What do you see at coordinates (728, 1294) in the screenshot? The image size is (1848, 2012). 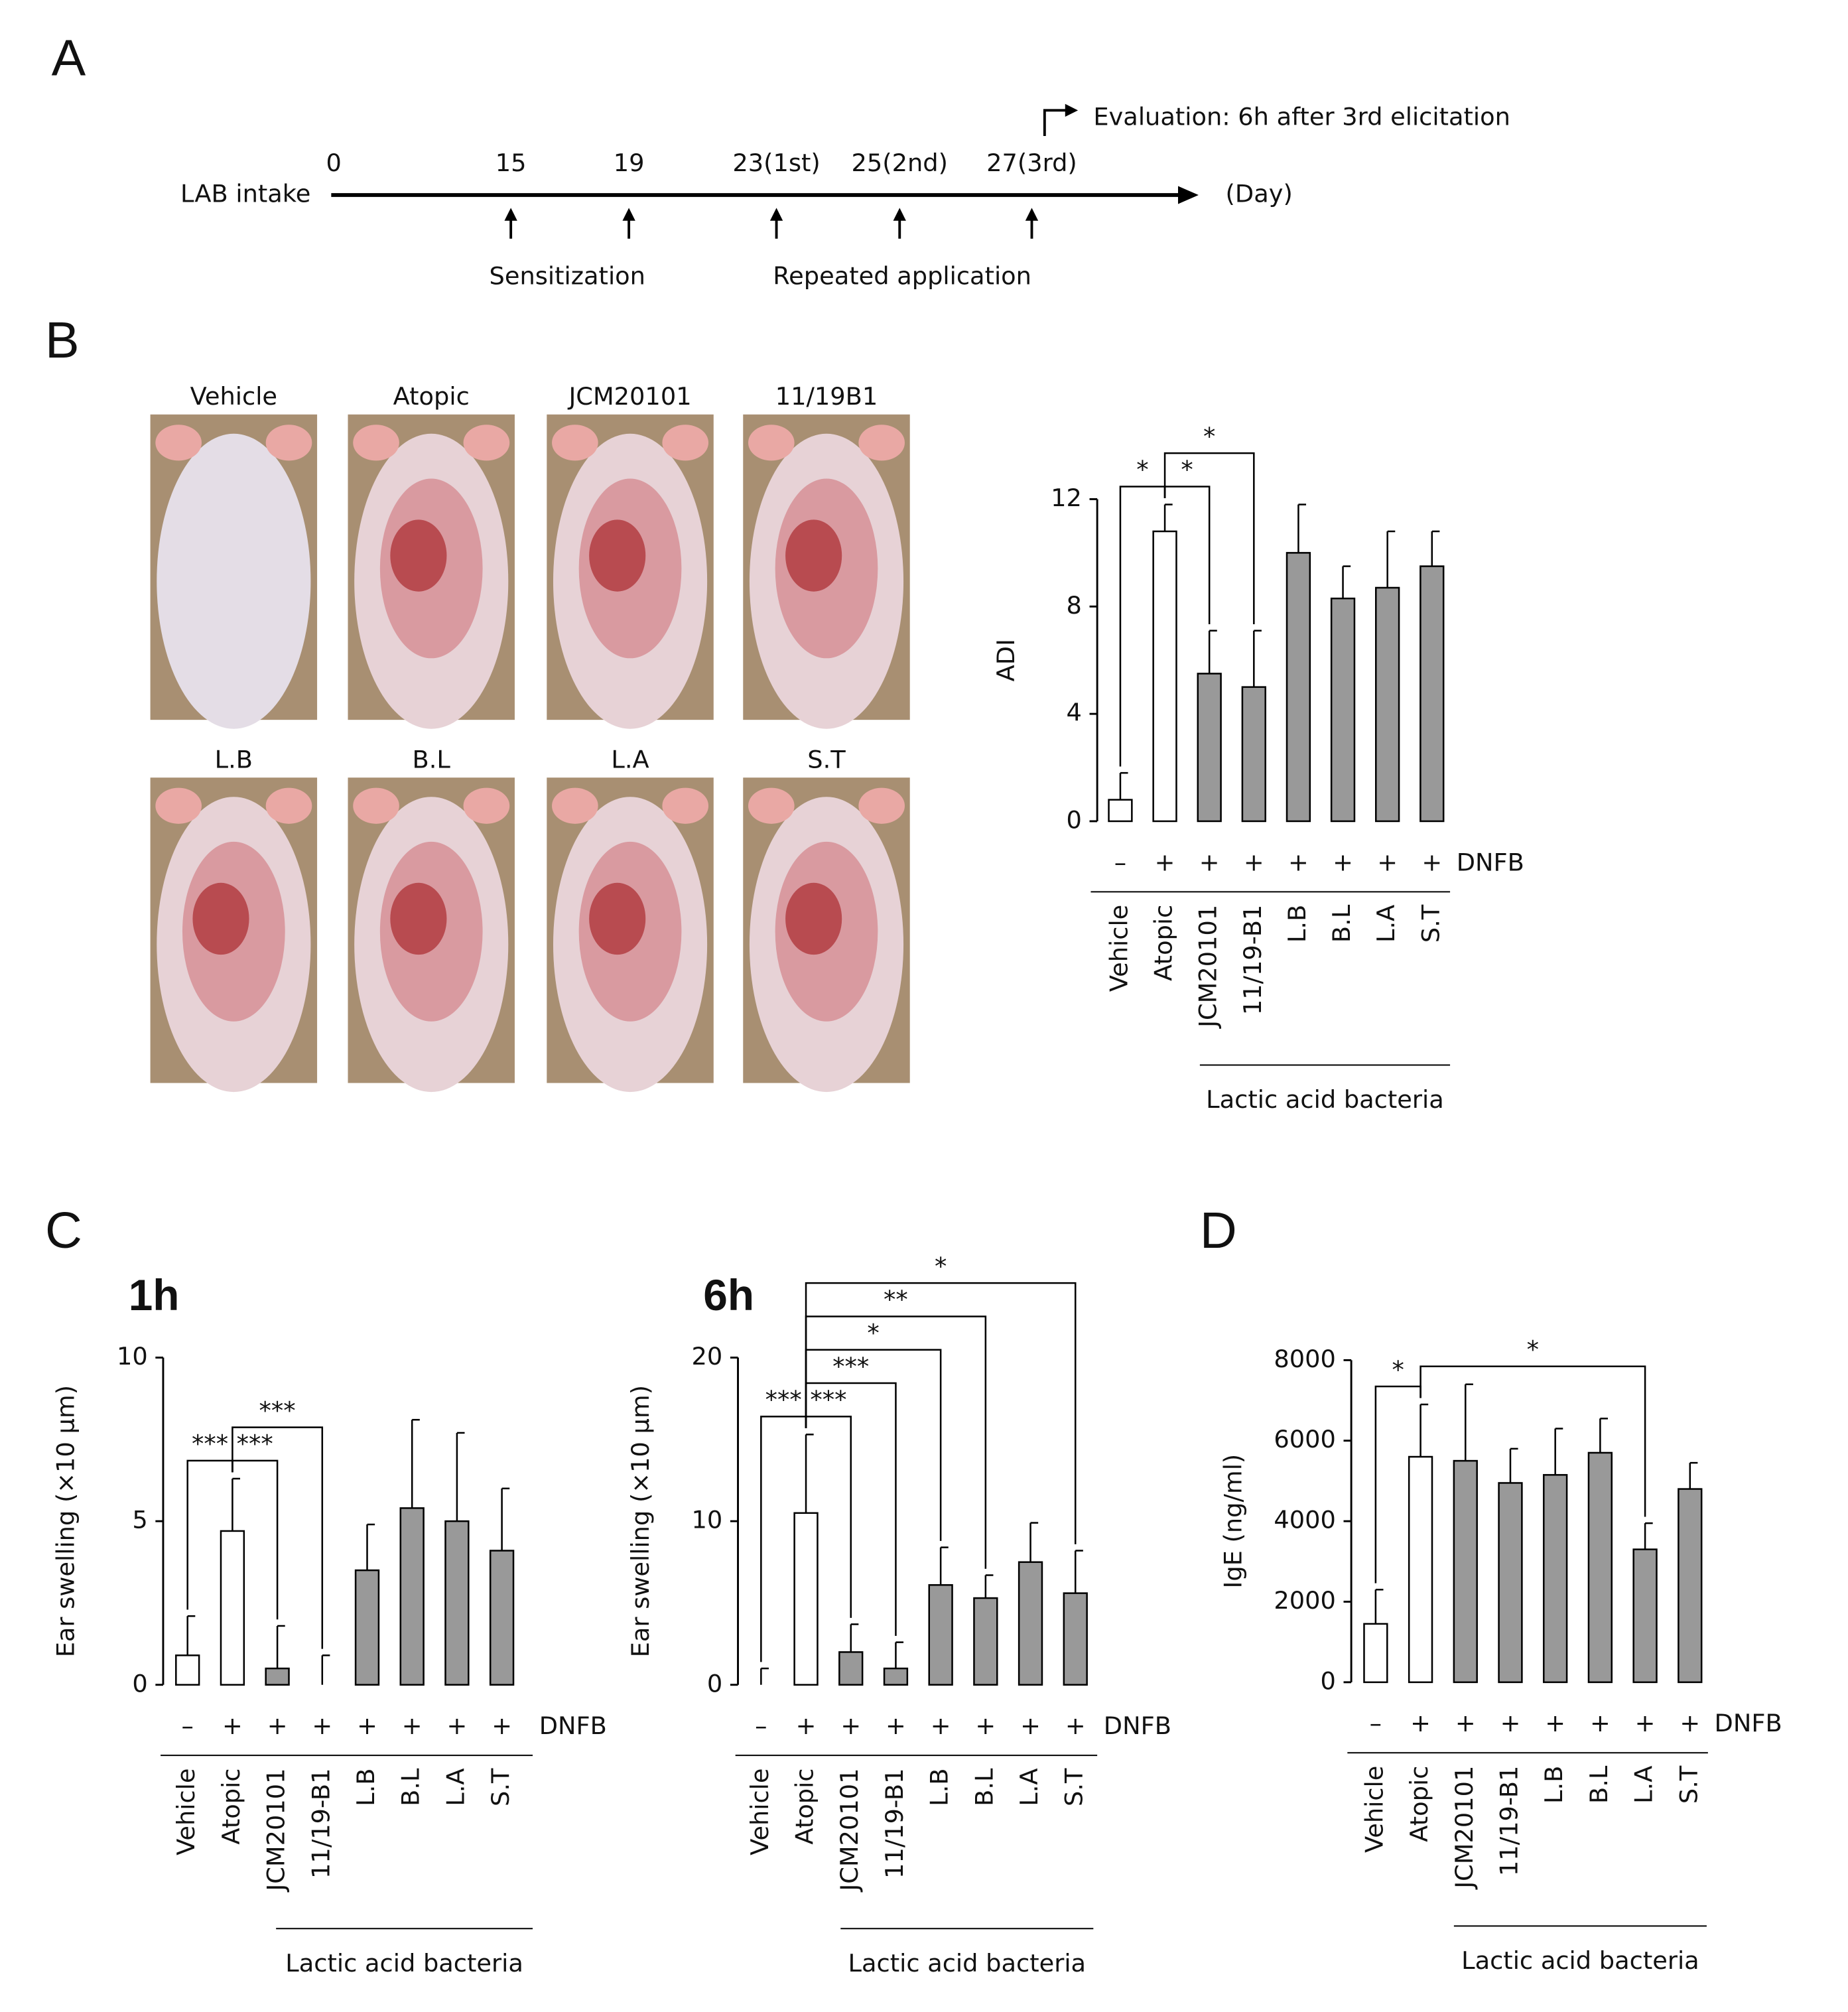 I see `chart-title: 6h` at bounding box center [728, 1294].